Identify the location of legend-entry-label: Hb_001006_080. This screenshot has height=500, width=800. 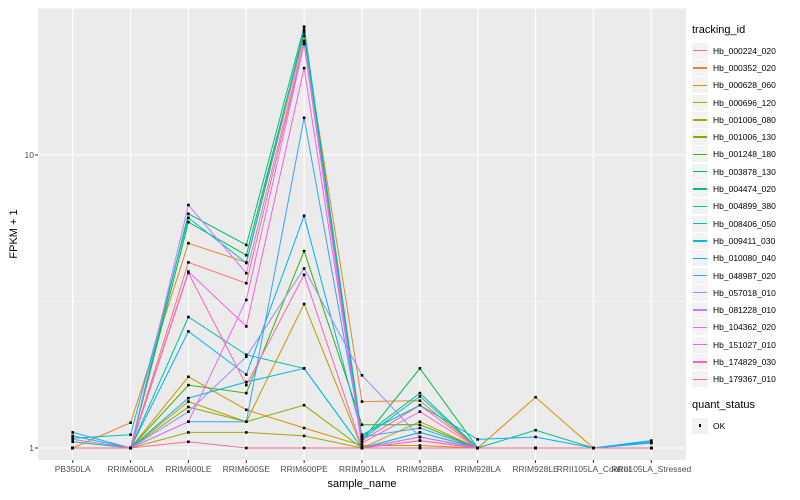
(744, 119).